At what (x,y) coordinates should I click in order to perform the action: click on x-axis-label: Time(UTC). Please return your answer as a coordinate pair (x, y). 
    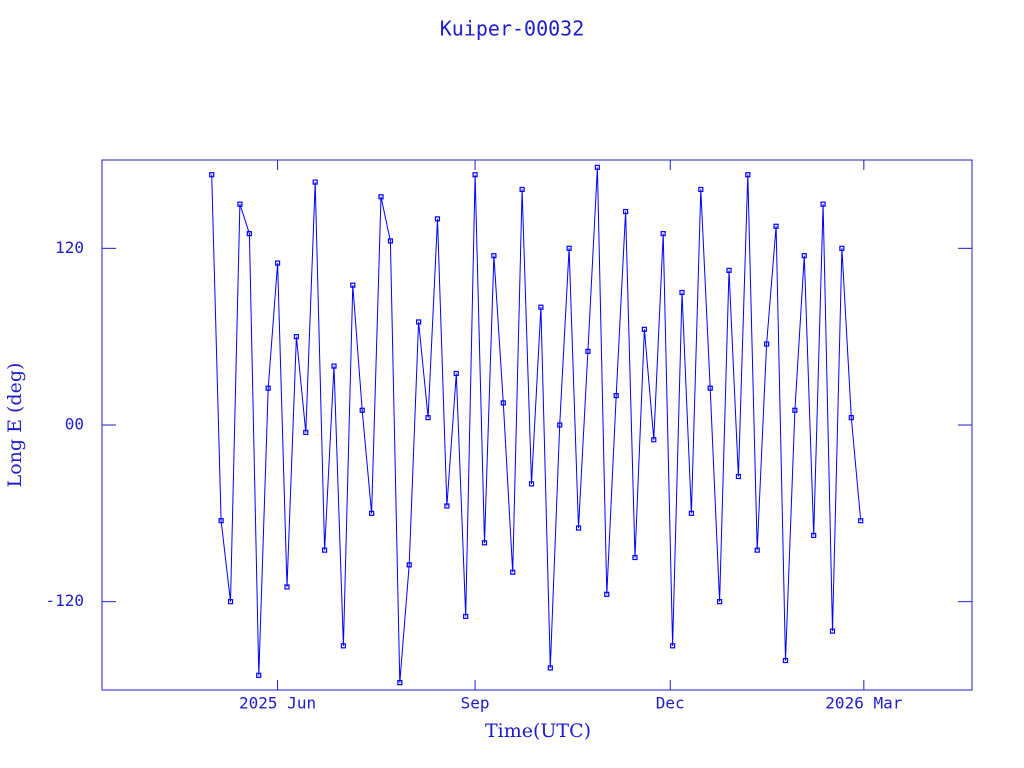
    Looking at the image, I should click on (538, 731).